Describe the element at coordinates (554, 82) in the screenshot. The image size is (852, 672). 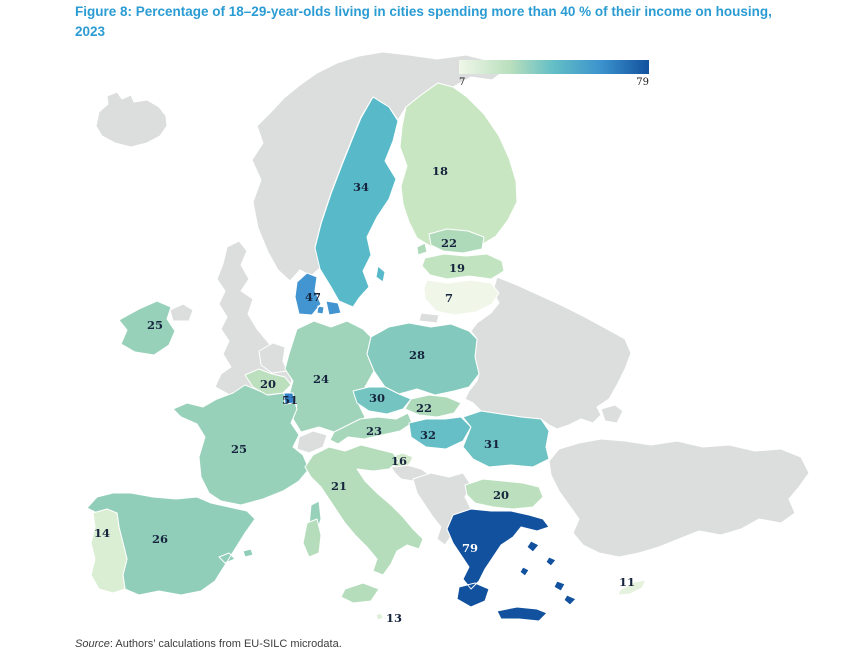
I see `legend-labels: 7 79` at that location.